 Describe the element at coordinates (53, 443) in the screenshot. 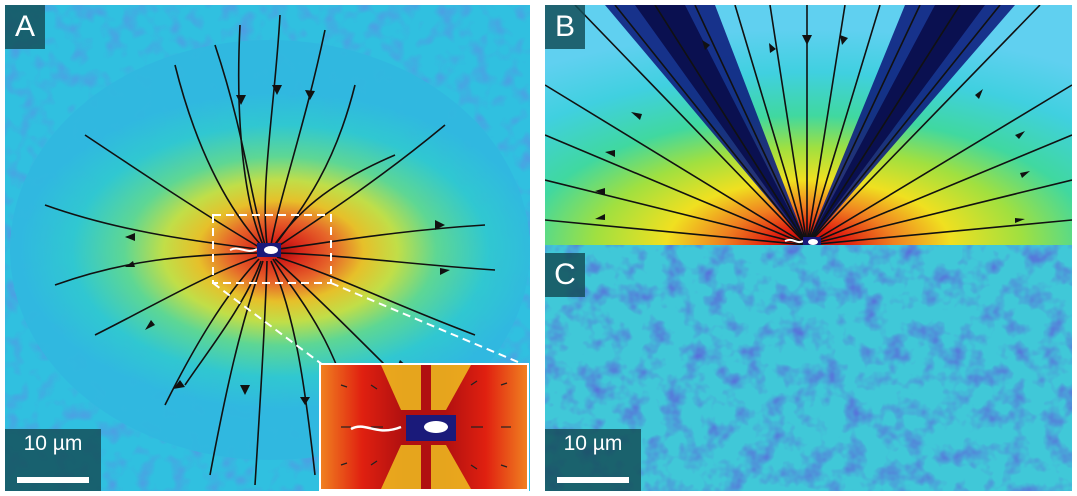

I see `scalebar-a-text: 10 µm` at that location.